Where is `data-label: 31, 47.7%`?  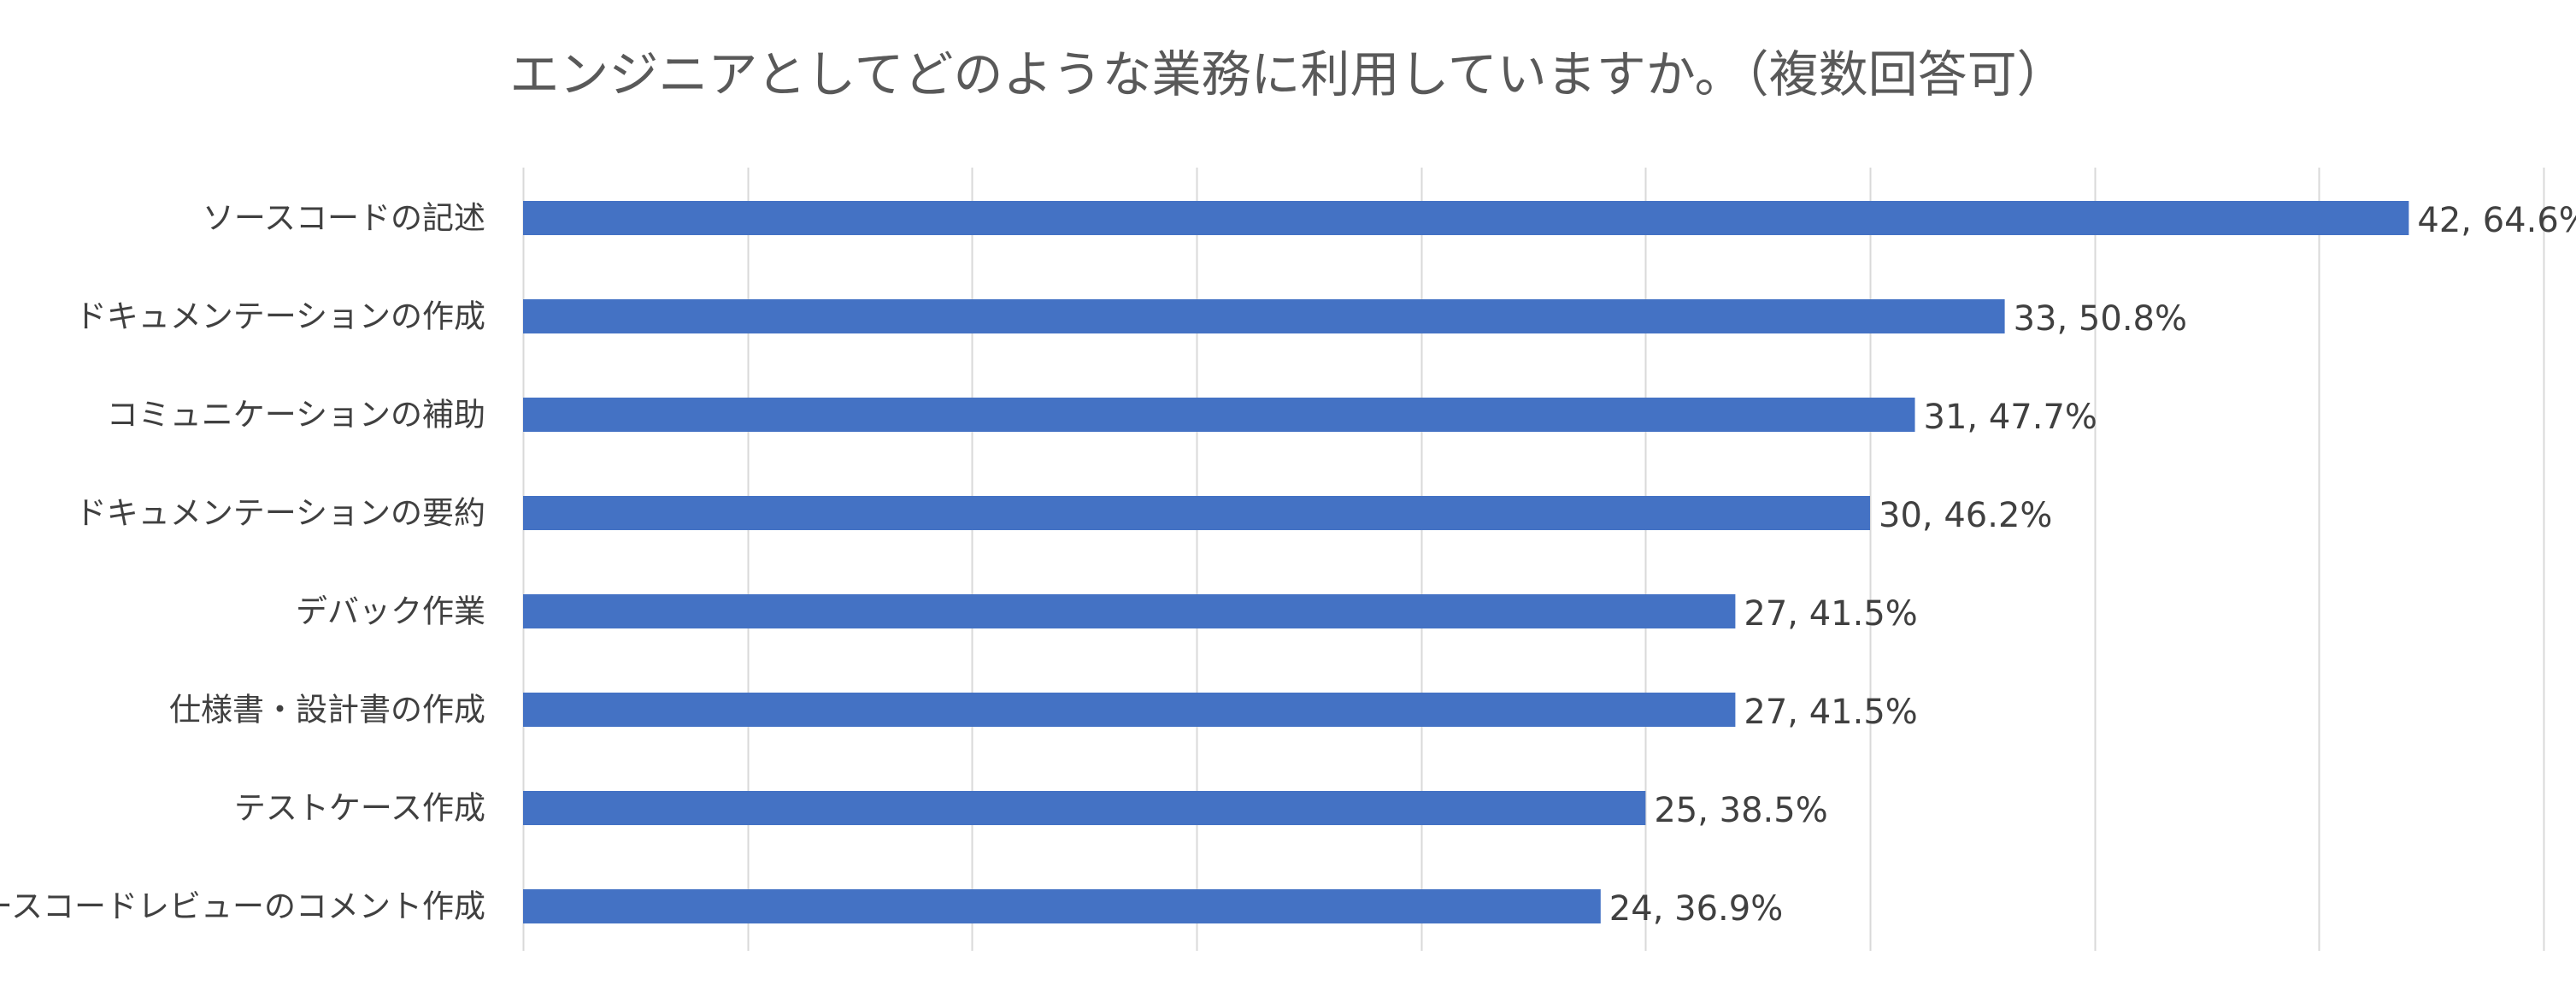
data-label: 31, 47.7% is located at coordinates (2010, 417).